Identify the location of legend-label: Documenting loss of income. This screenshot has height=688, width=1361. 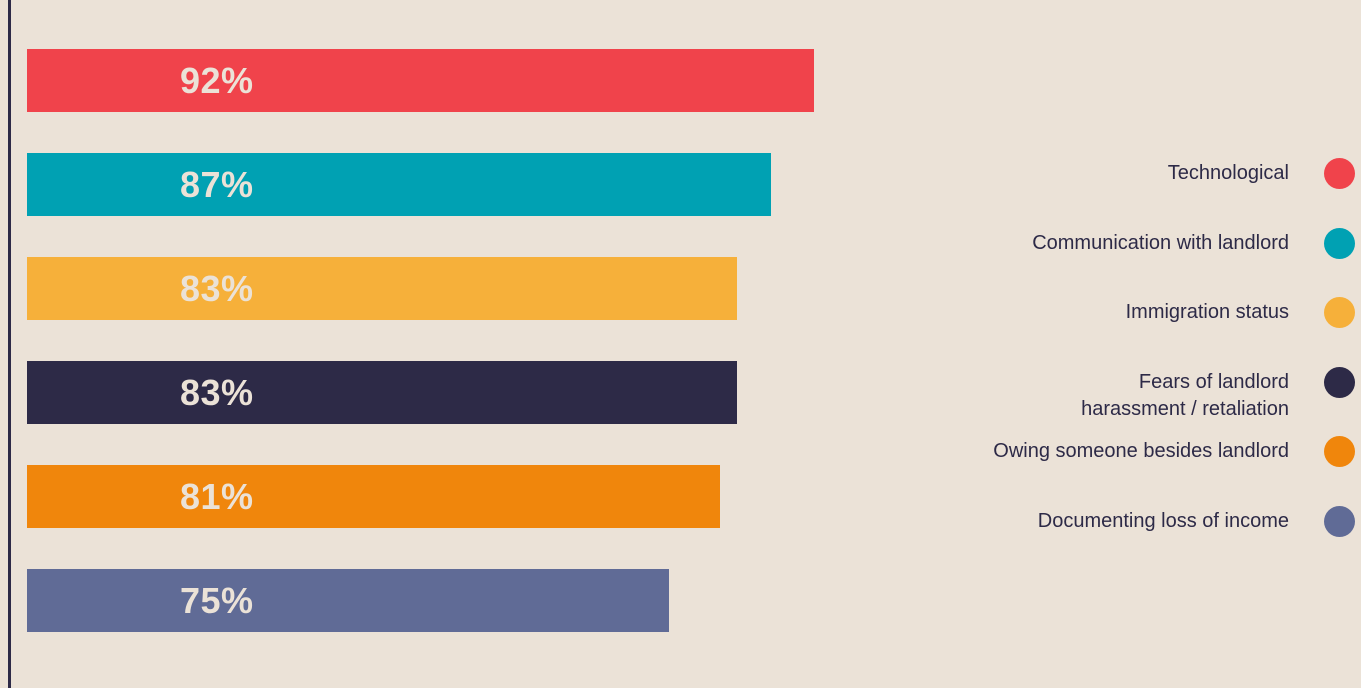
(1163, 521).